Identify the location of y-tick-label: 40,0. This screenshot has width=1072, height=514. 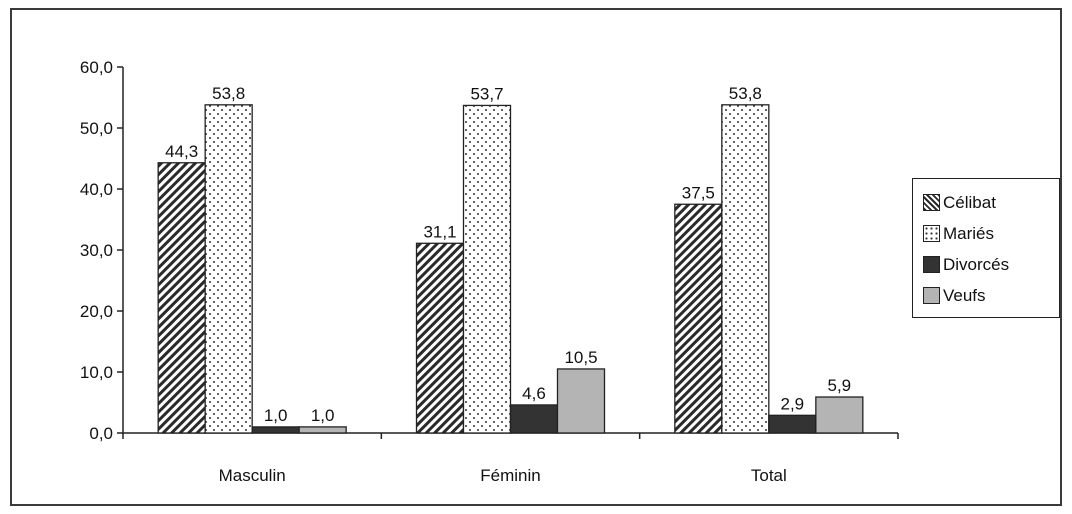
(96, 189).